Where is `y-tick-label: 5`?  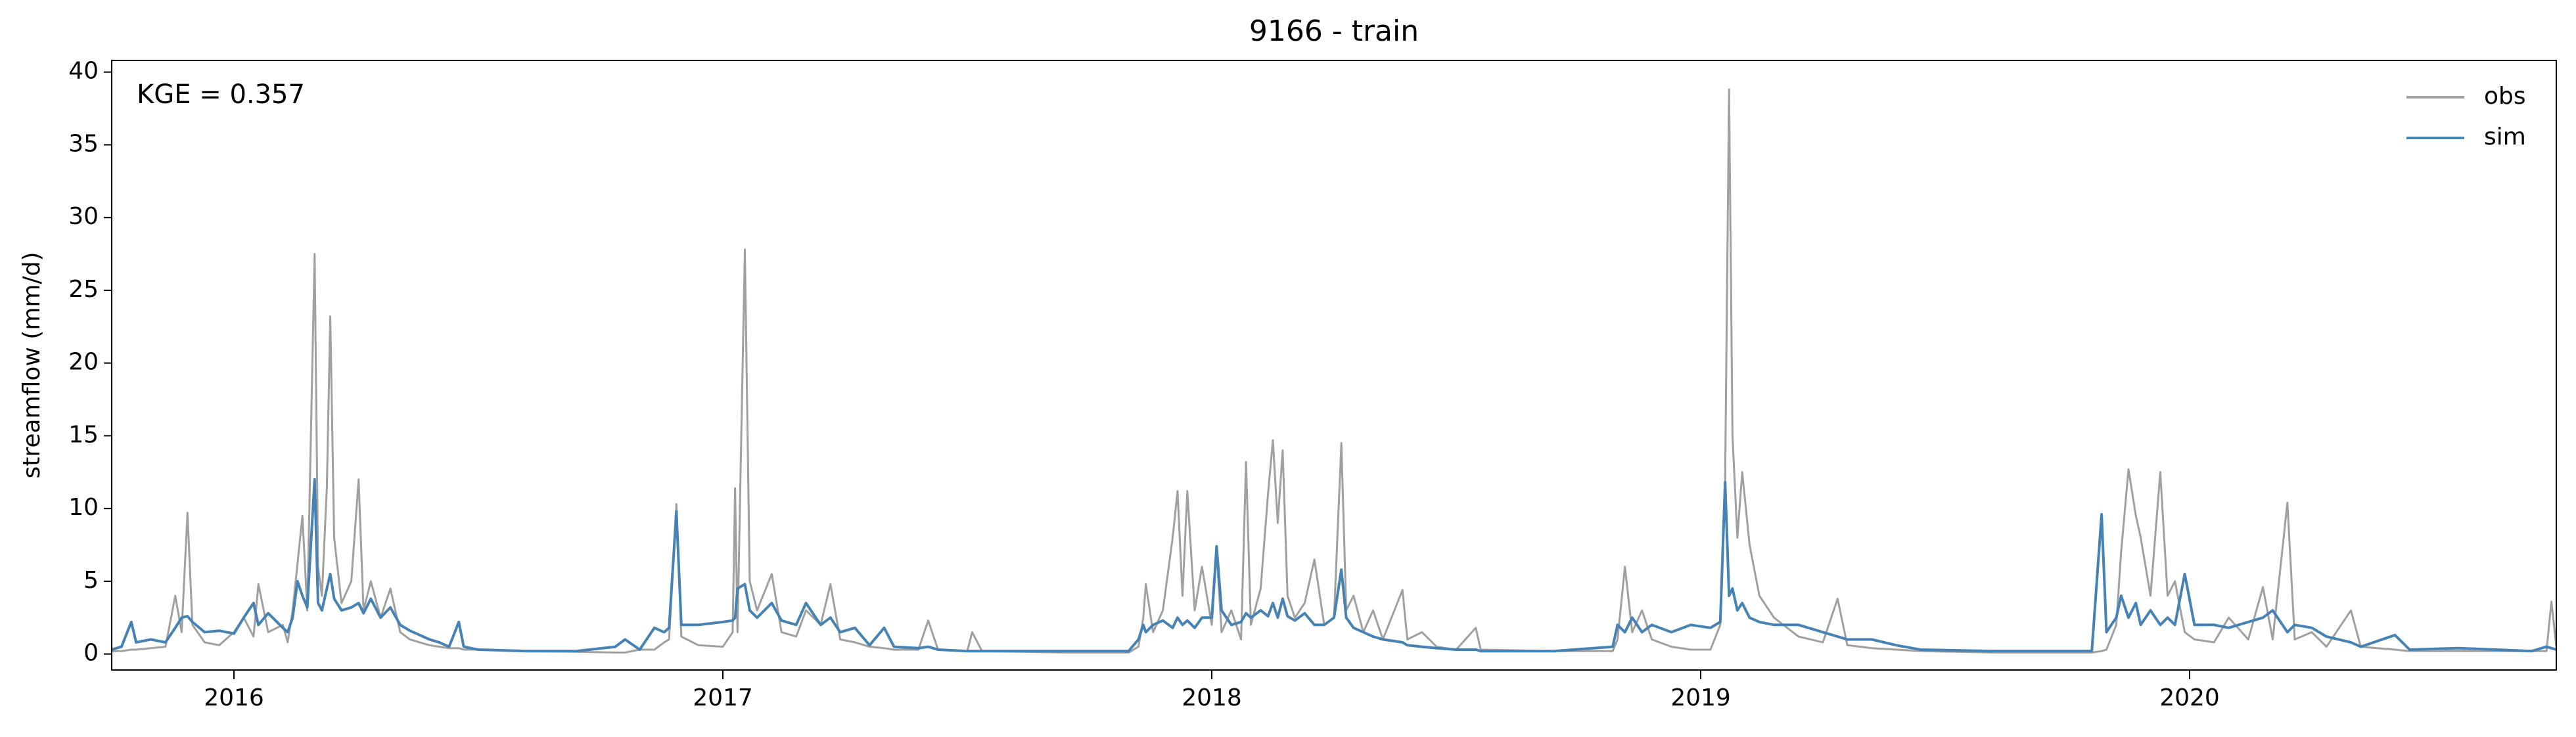 y-tick-label: 5 is located at coordinates (91, 580).